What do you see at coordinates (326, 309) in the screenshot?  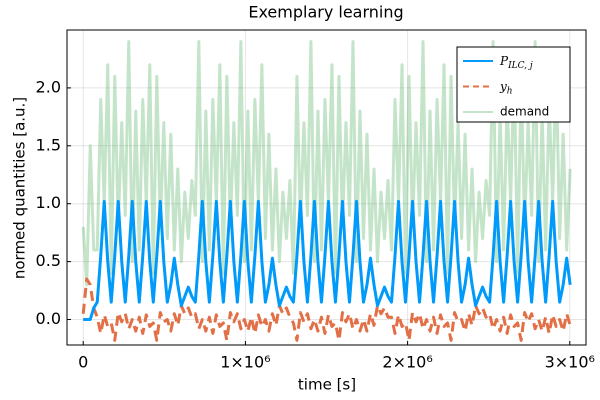 I see `series-line` at bounding box center [326, 309].